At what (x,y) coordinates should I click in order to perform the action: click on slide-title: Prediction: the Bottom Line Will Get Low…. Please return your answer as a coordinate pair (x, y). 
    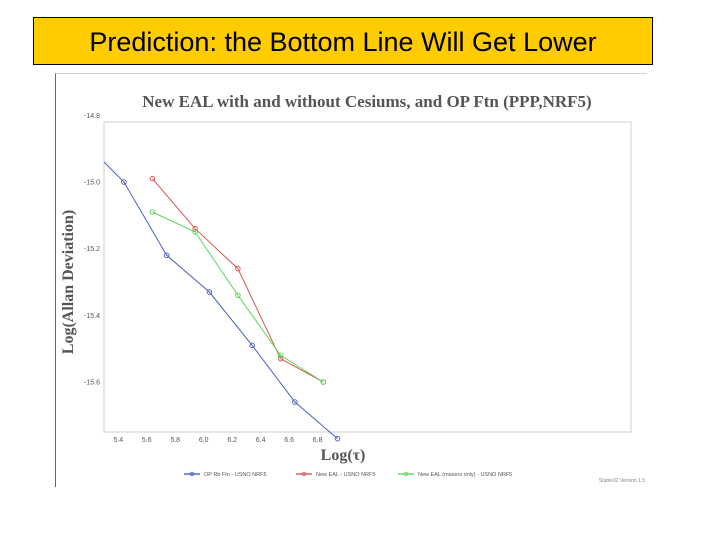
    Looking at the image, I should click on (343, 42).